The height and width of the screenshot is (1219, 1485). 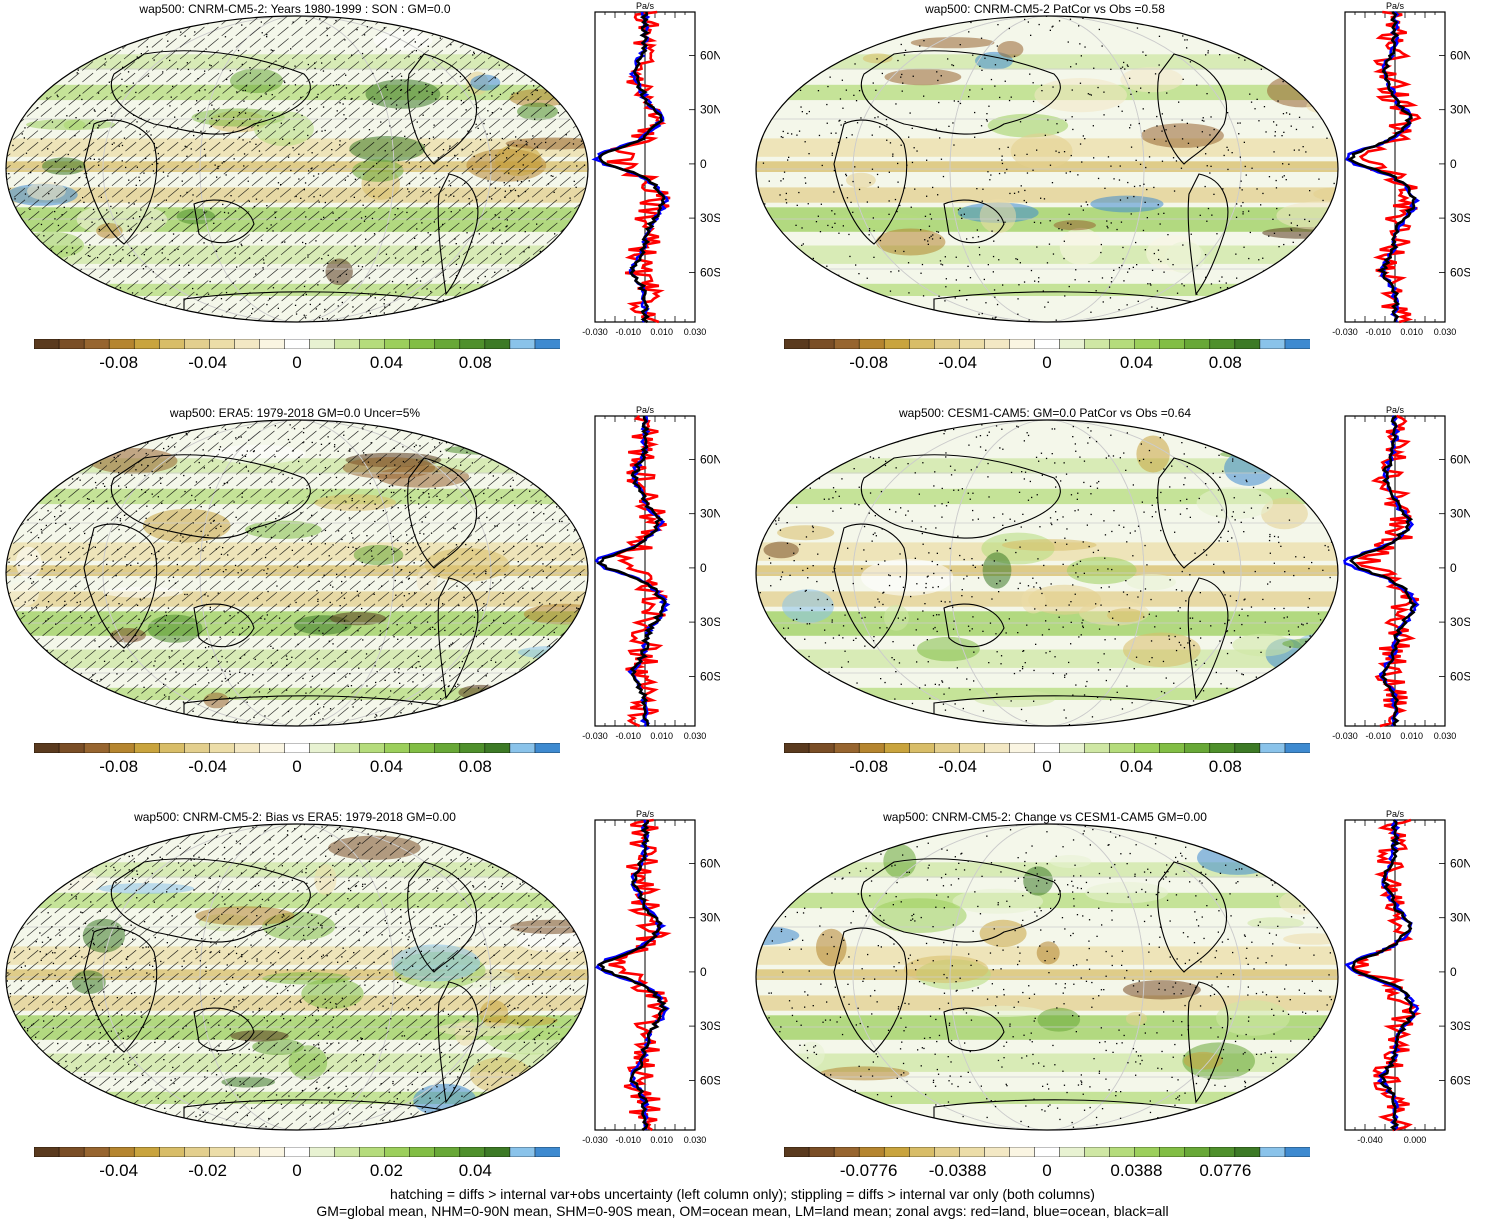 What do you see at coordinates (207, 767) in the screenshot?
I see `colorbar-label: -0.04` at bounding box center [207, 767].